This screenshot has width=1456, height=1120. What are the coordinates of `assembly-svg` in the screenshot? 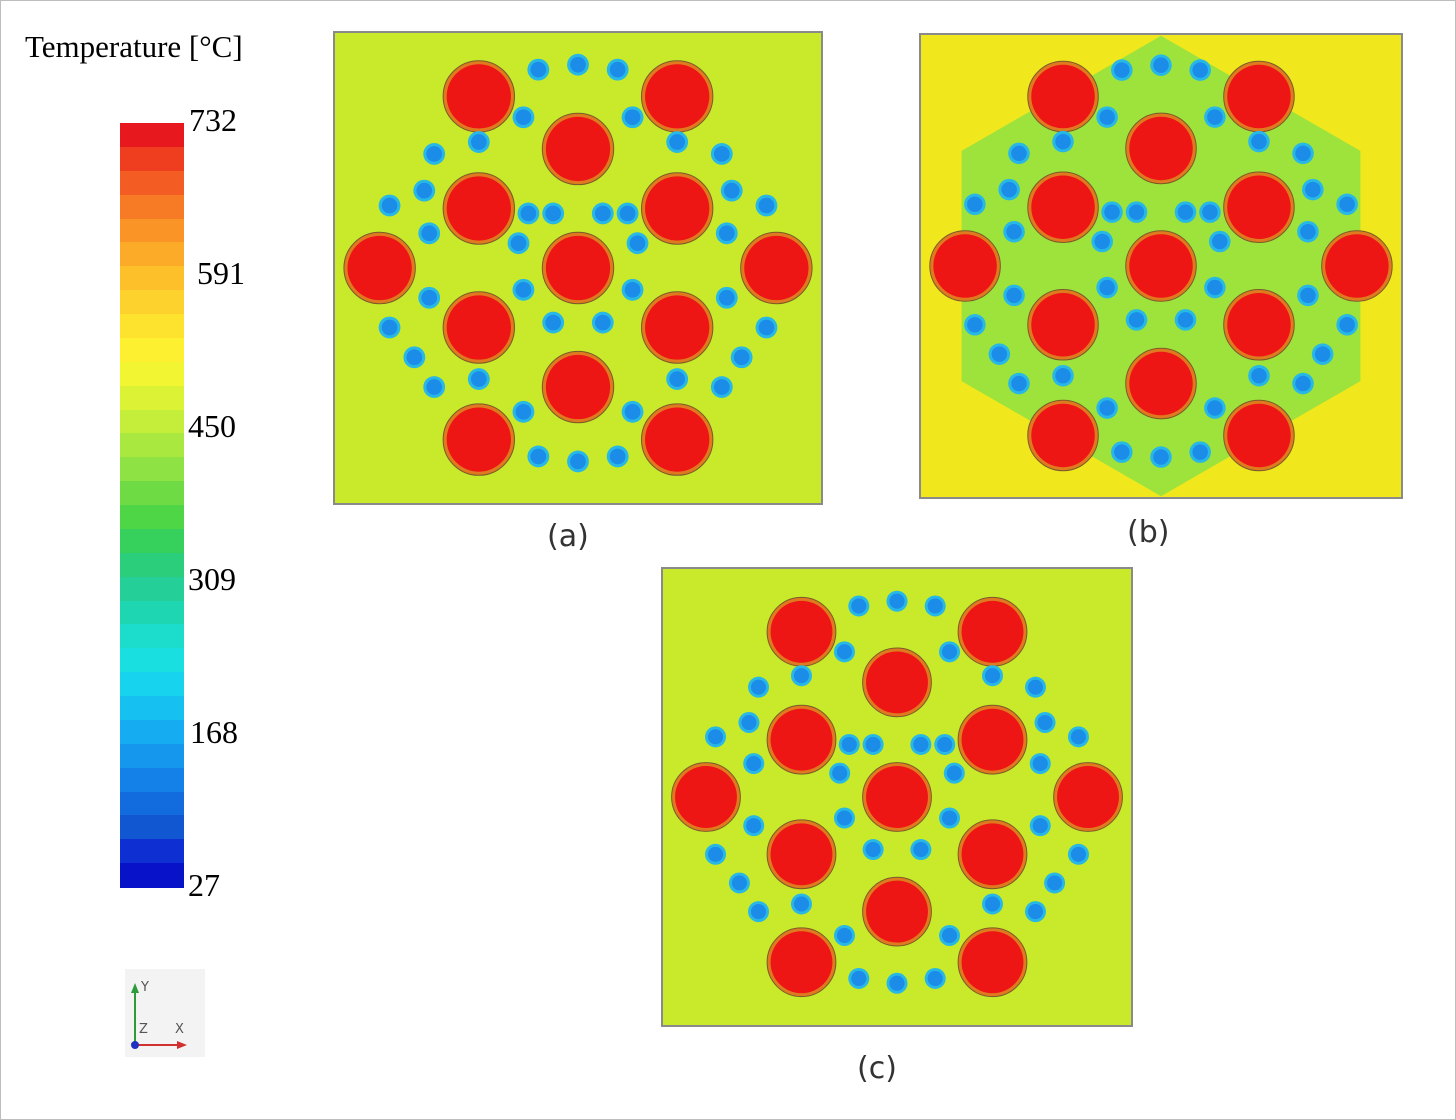 It's located at (897, 797).